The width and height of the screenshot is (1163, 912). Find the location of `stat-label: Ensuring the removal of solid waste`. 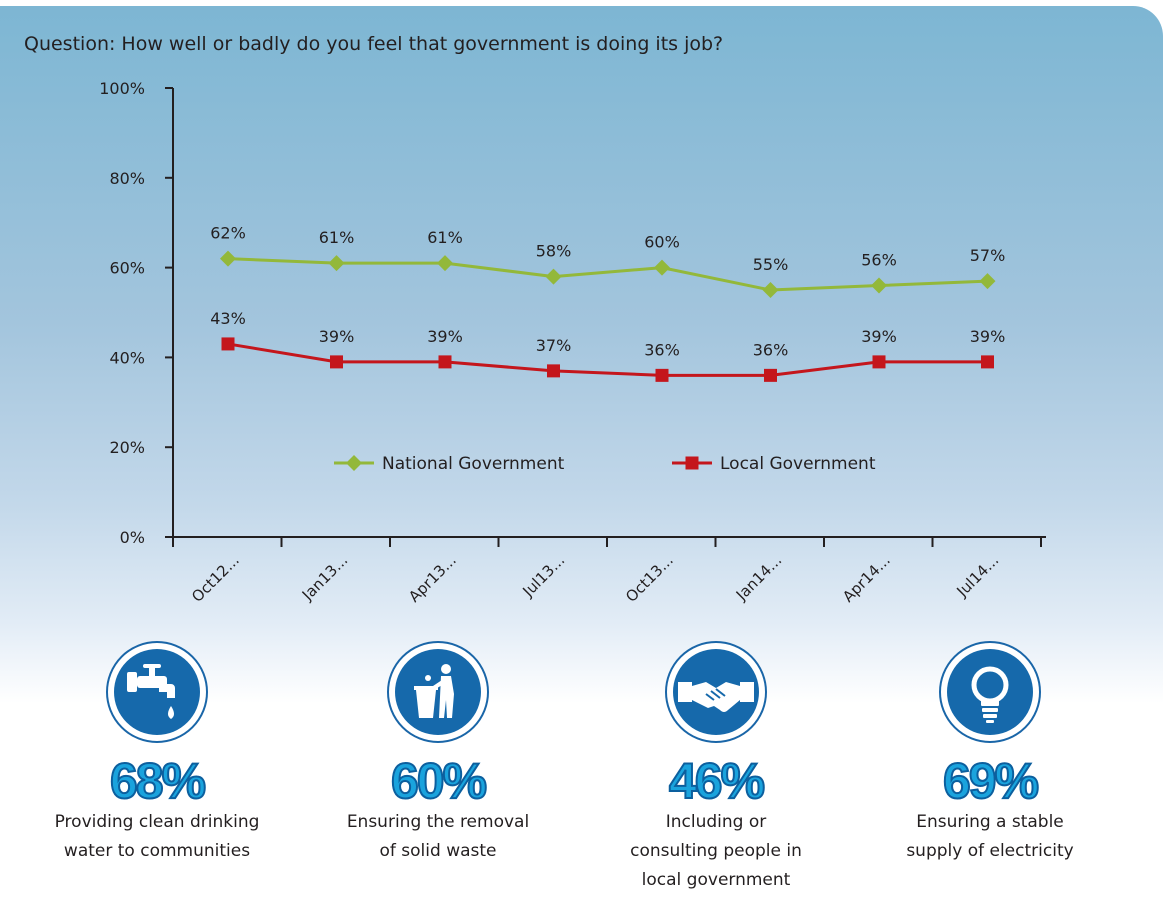

stat-label: Ensuring the removal of solid waste is located at coordinates (438, 836).